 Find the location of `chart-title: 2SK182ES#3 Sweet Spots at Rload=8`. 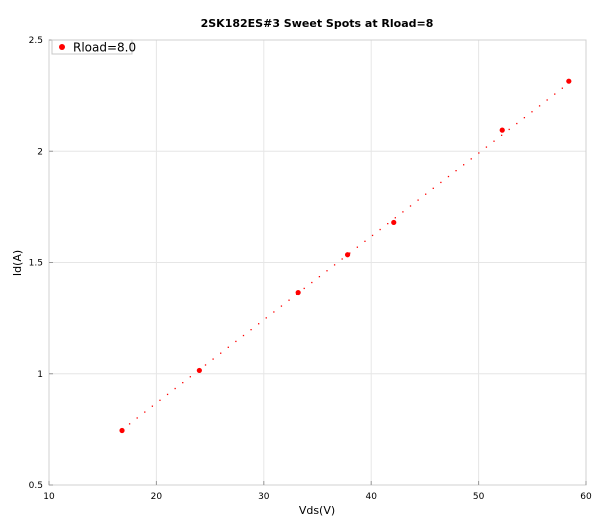

chart-title: 2SK182ES#3 Sweet Spots at Rload=8 is located at coordinates (317, 23).